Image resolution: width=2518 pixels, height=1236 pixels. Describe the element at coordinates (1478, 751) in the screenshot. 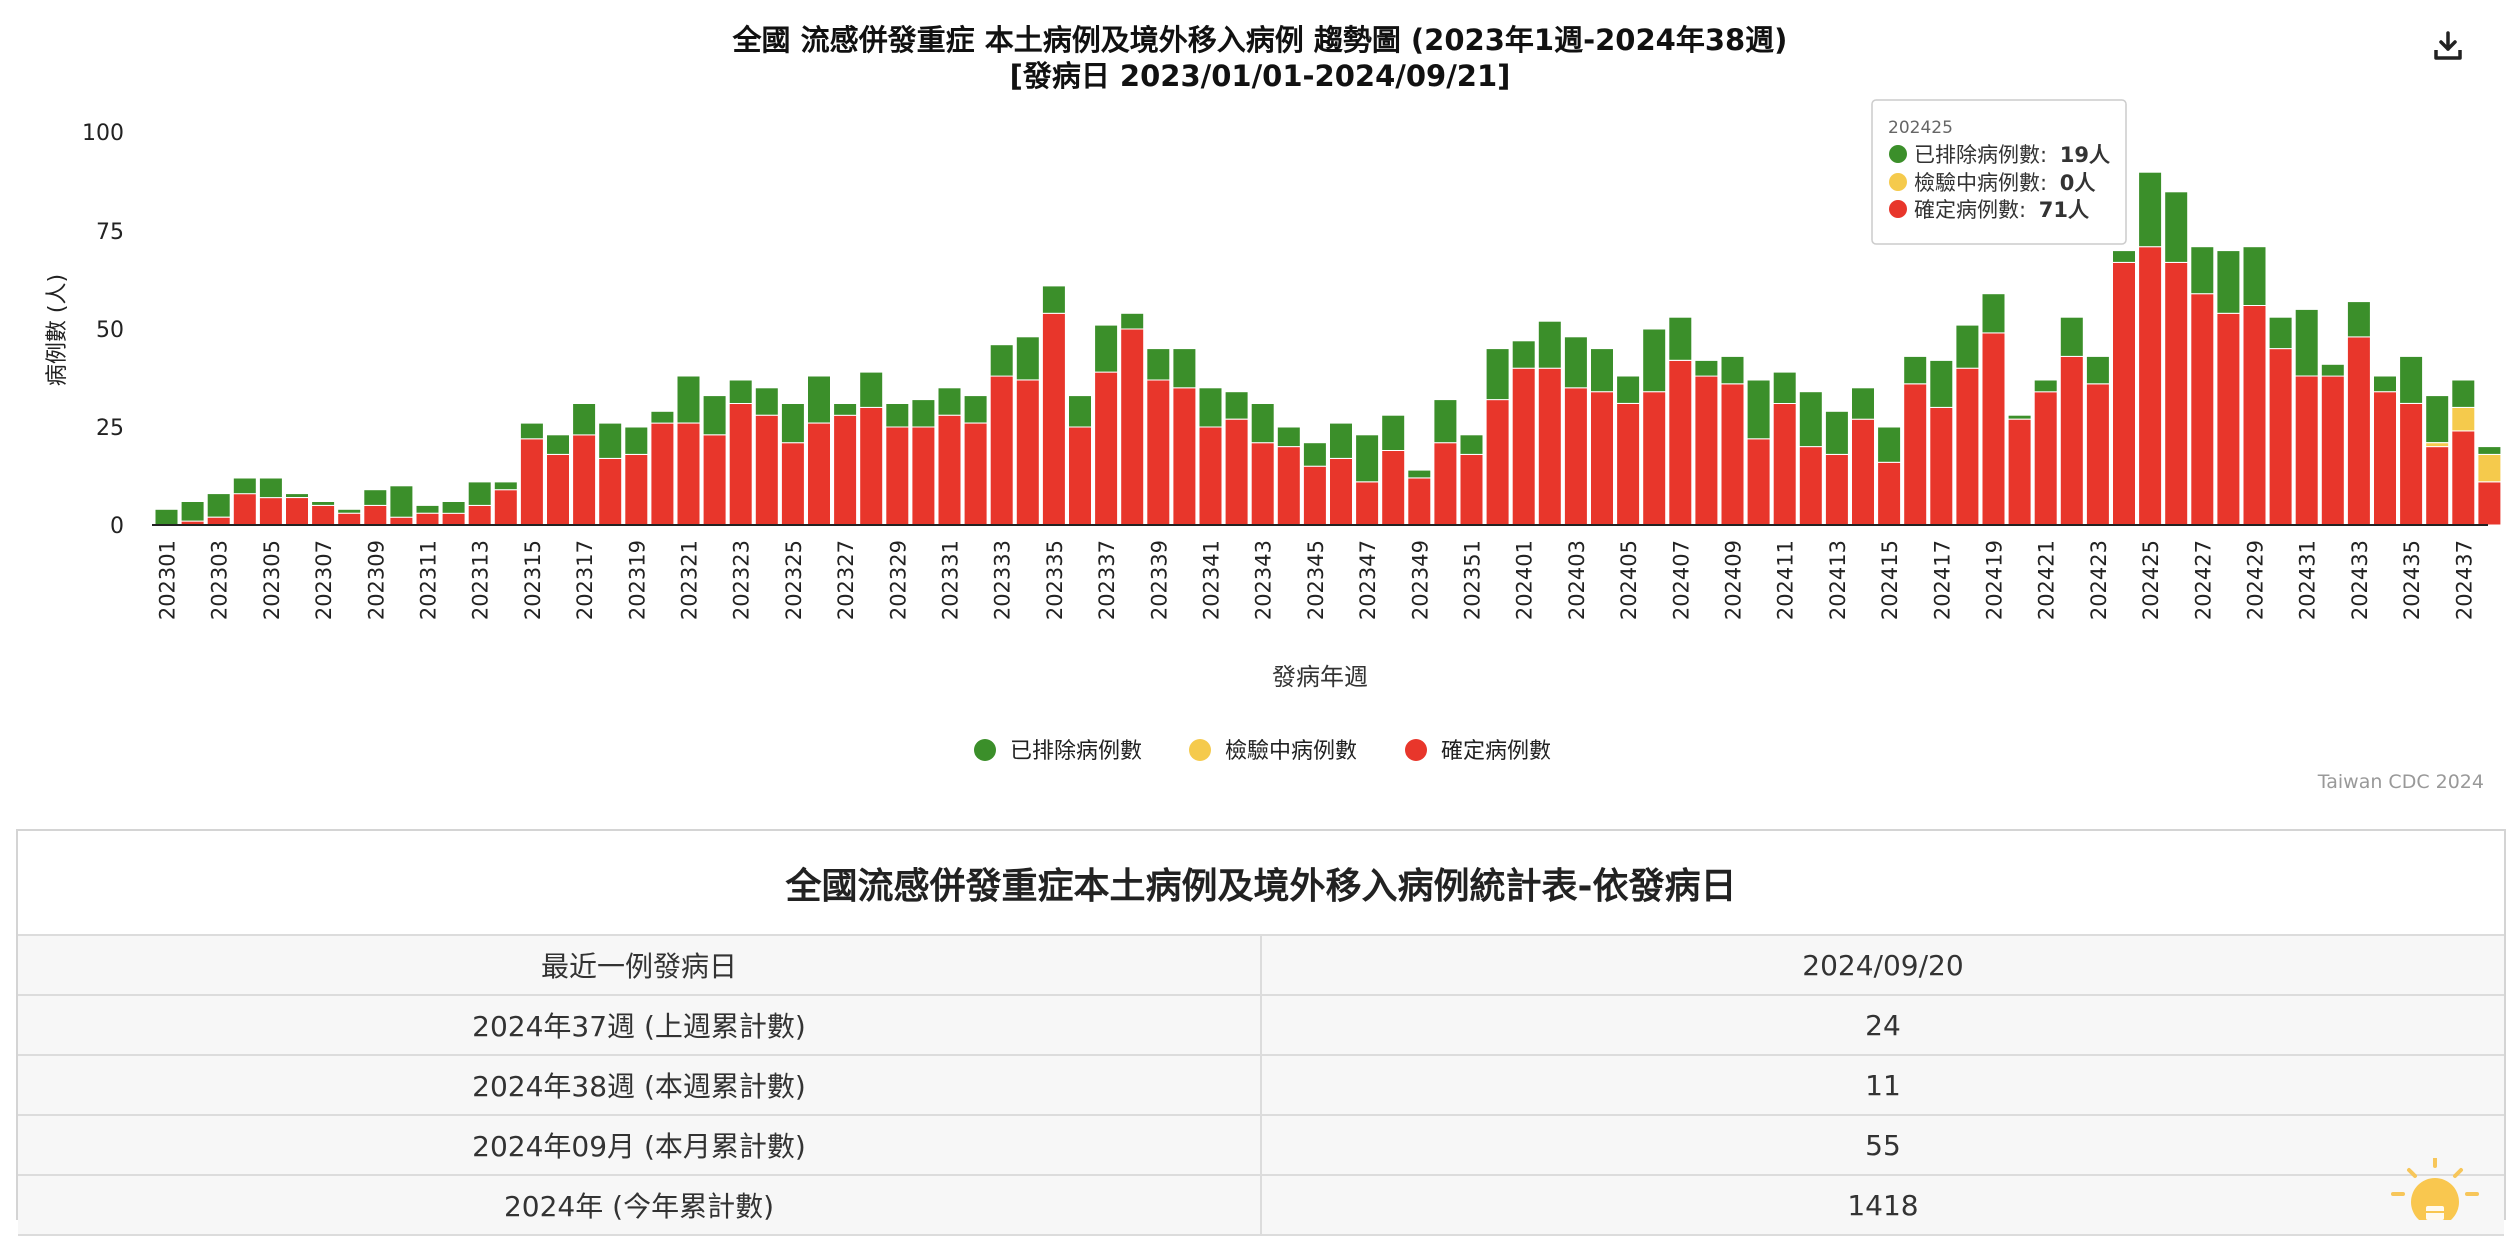

I see `legend-item-confirmed: 確定病例數` at that location.